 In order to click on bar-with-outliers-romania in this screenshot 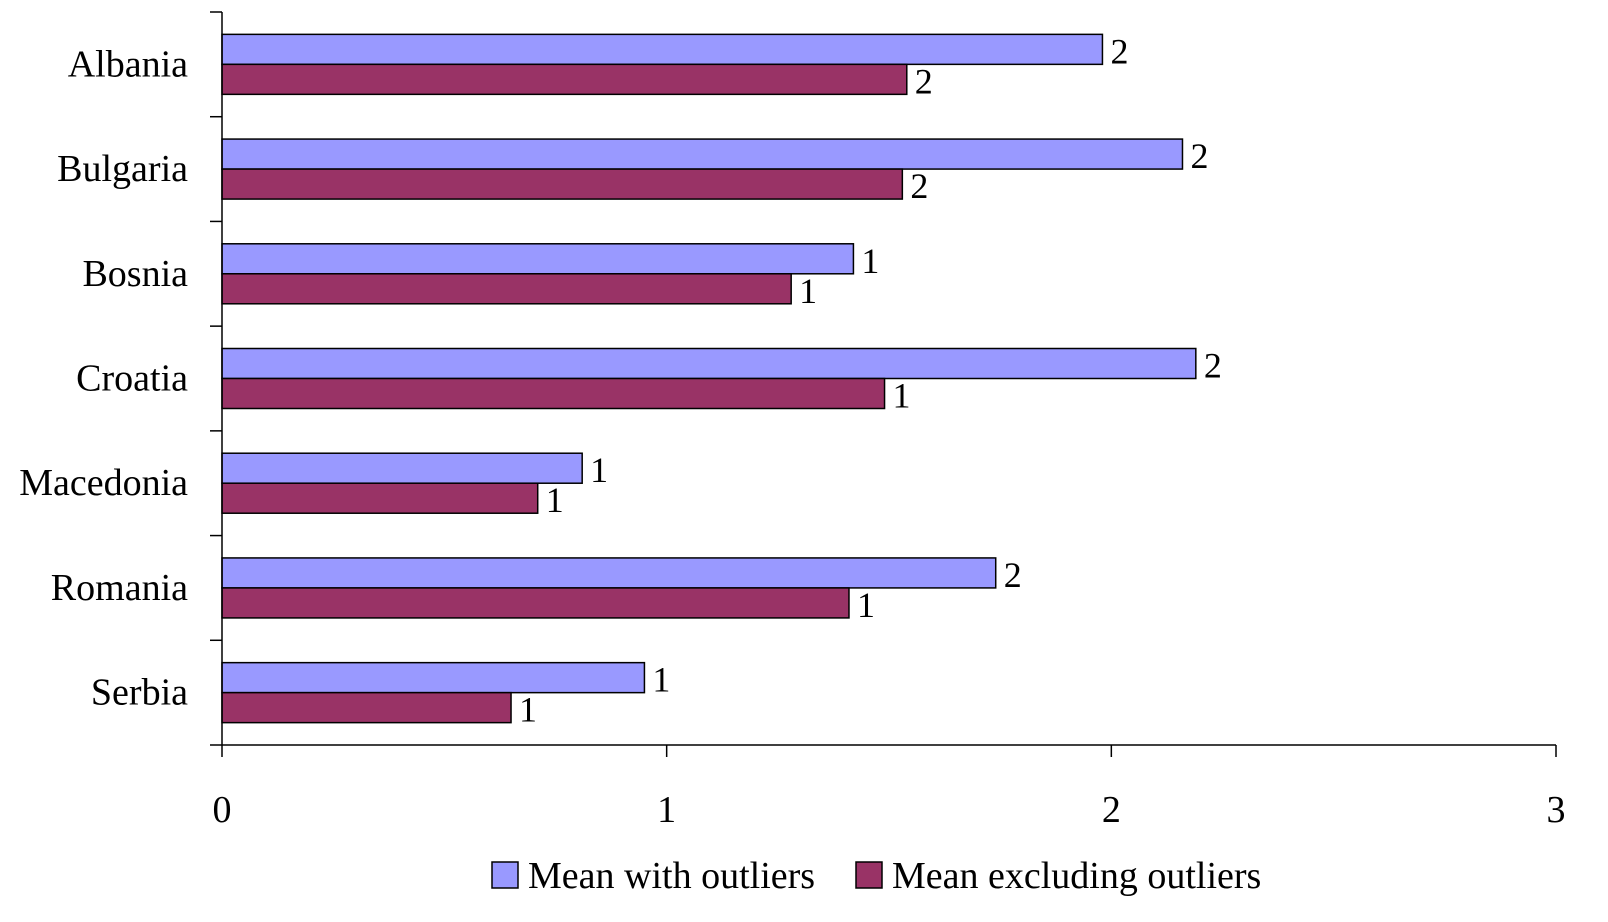, I will do `click(609, 573)`.